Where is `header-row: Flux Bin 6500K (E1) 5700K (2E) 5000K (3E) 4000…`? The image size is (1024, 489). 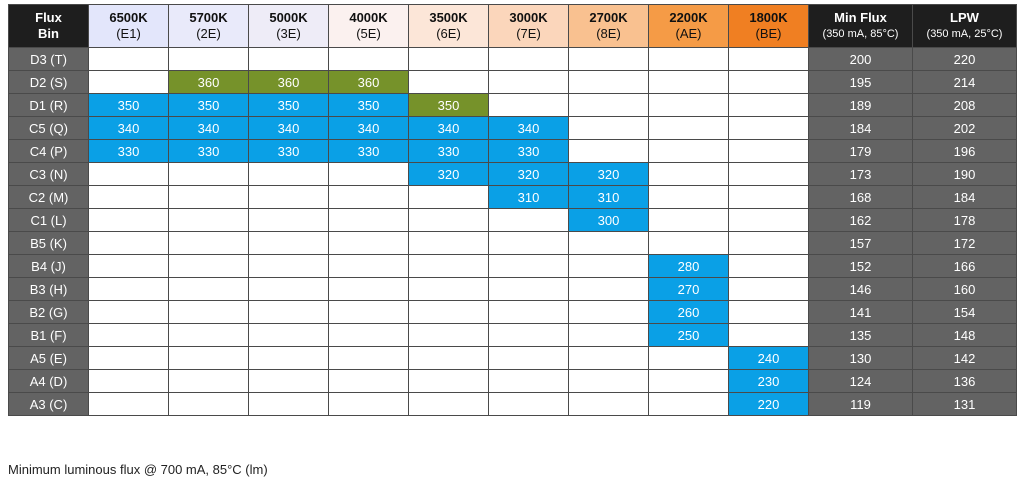 header-row: Flux Bin 6500K (E1) 5700K (2E) 5000K (3E) 4000… is located at coordinates (512, 26).